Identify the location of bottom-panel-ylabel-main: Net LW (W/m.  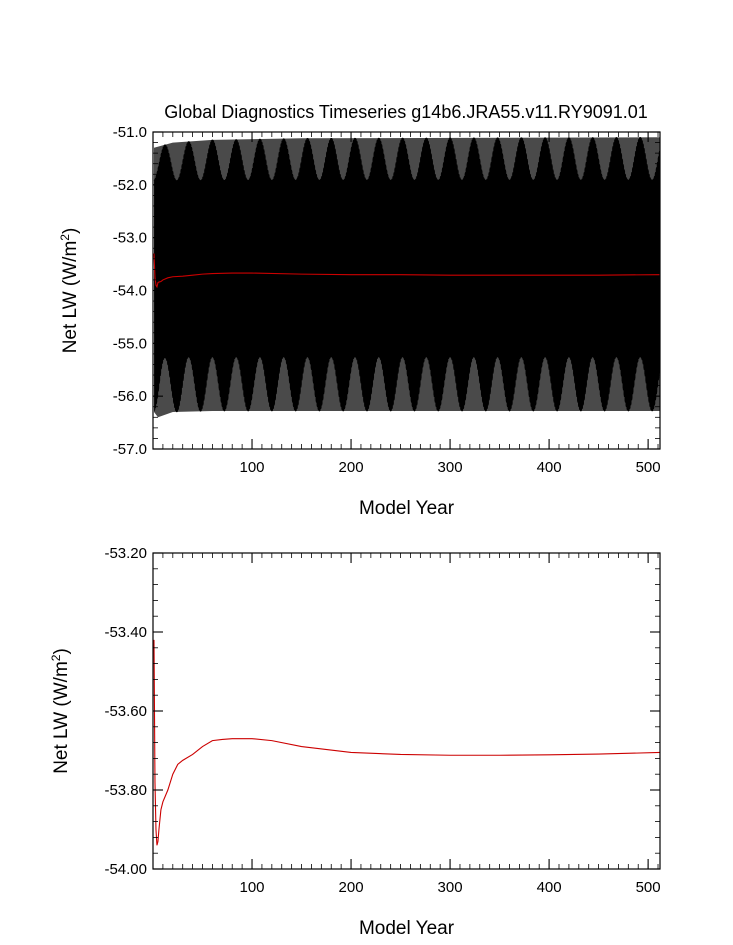
(61, 717).